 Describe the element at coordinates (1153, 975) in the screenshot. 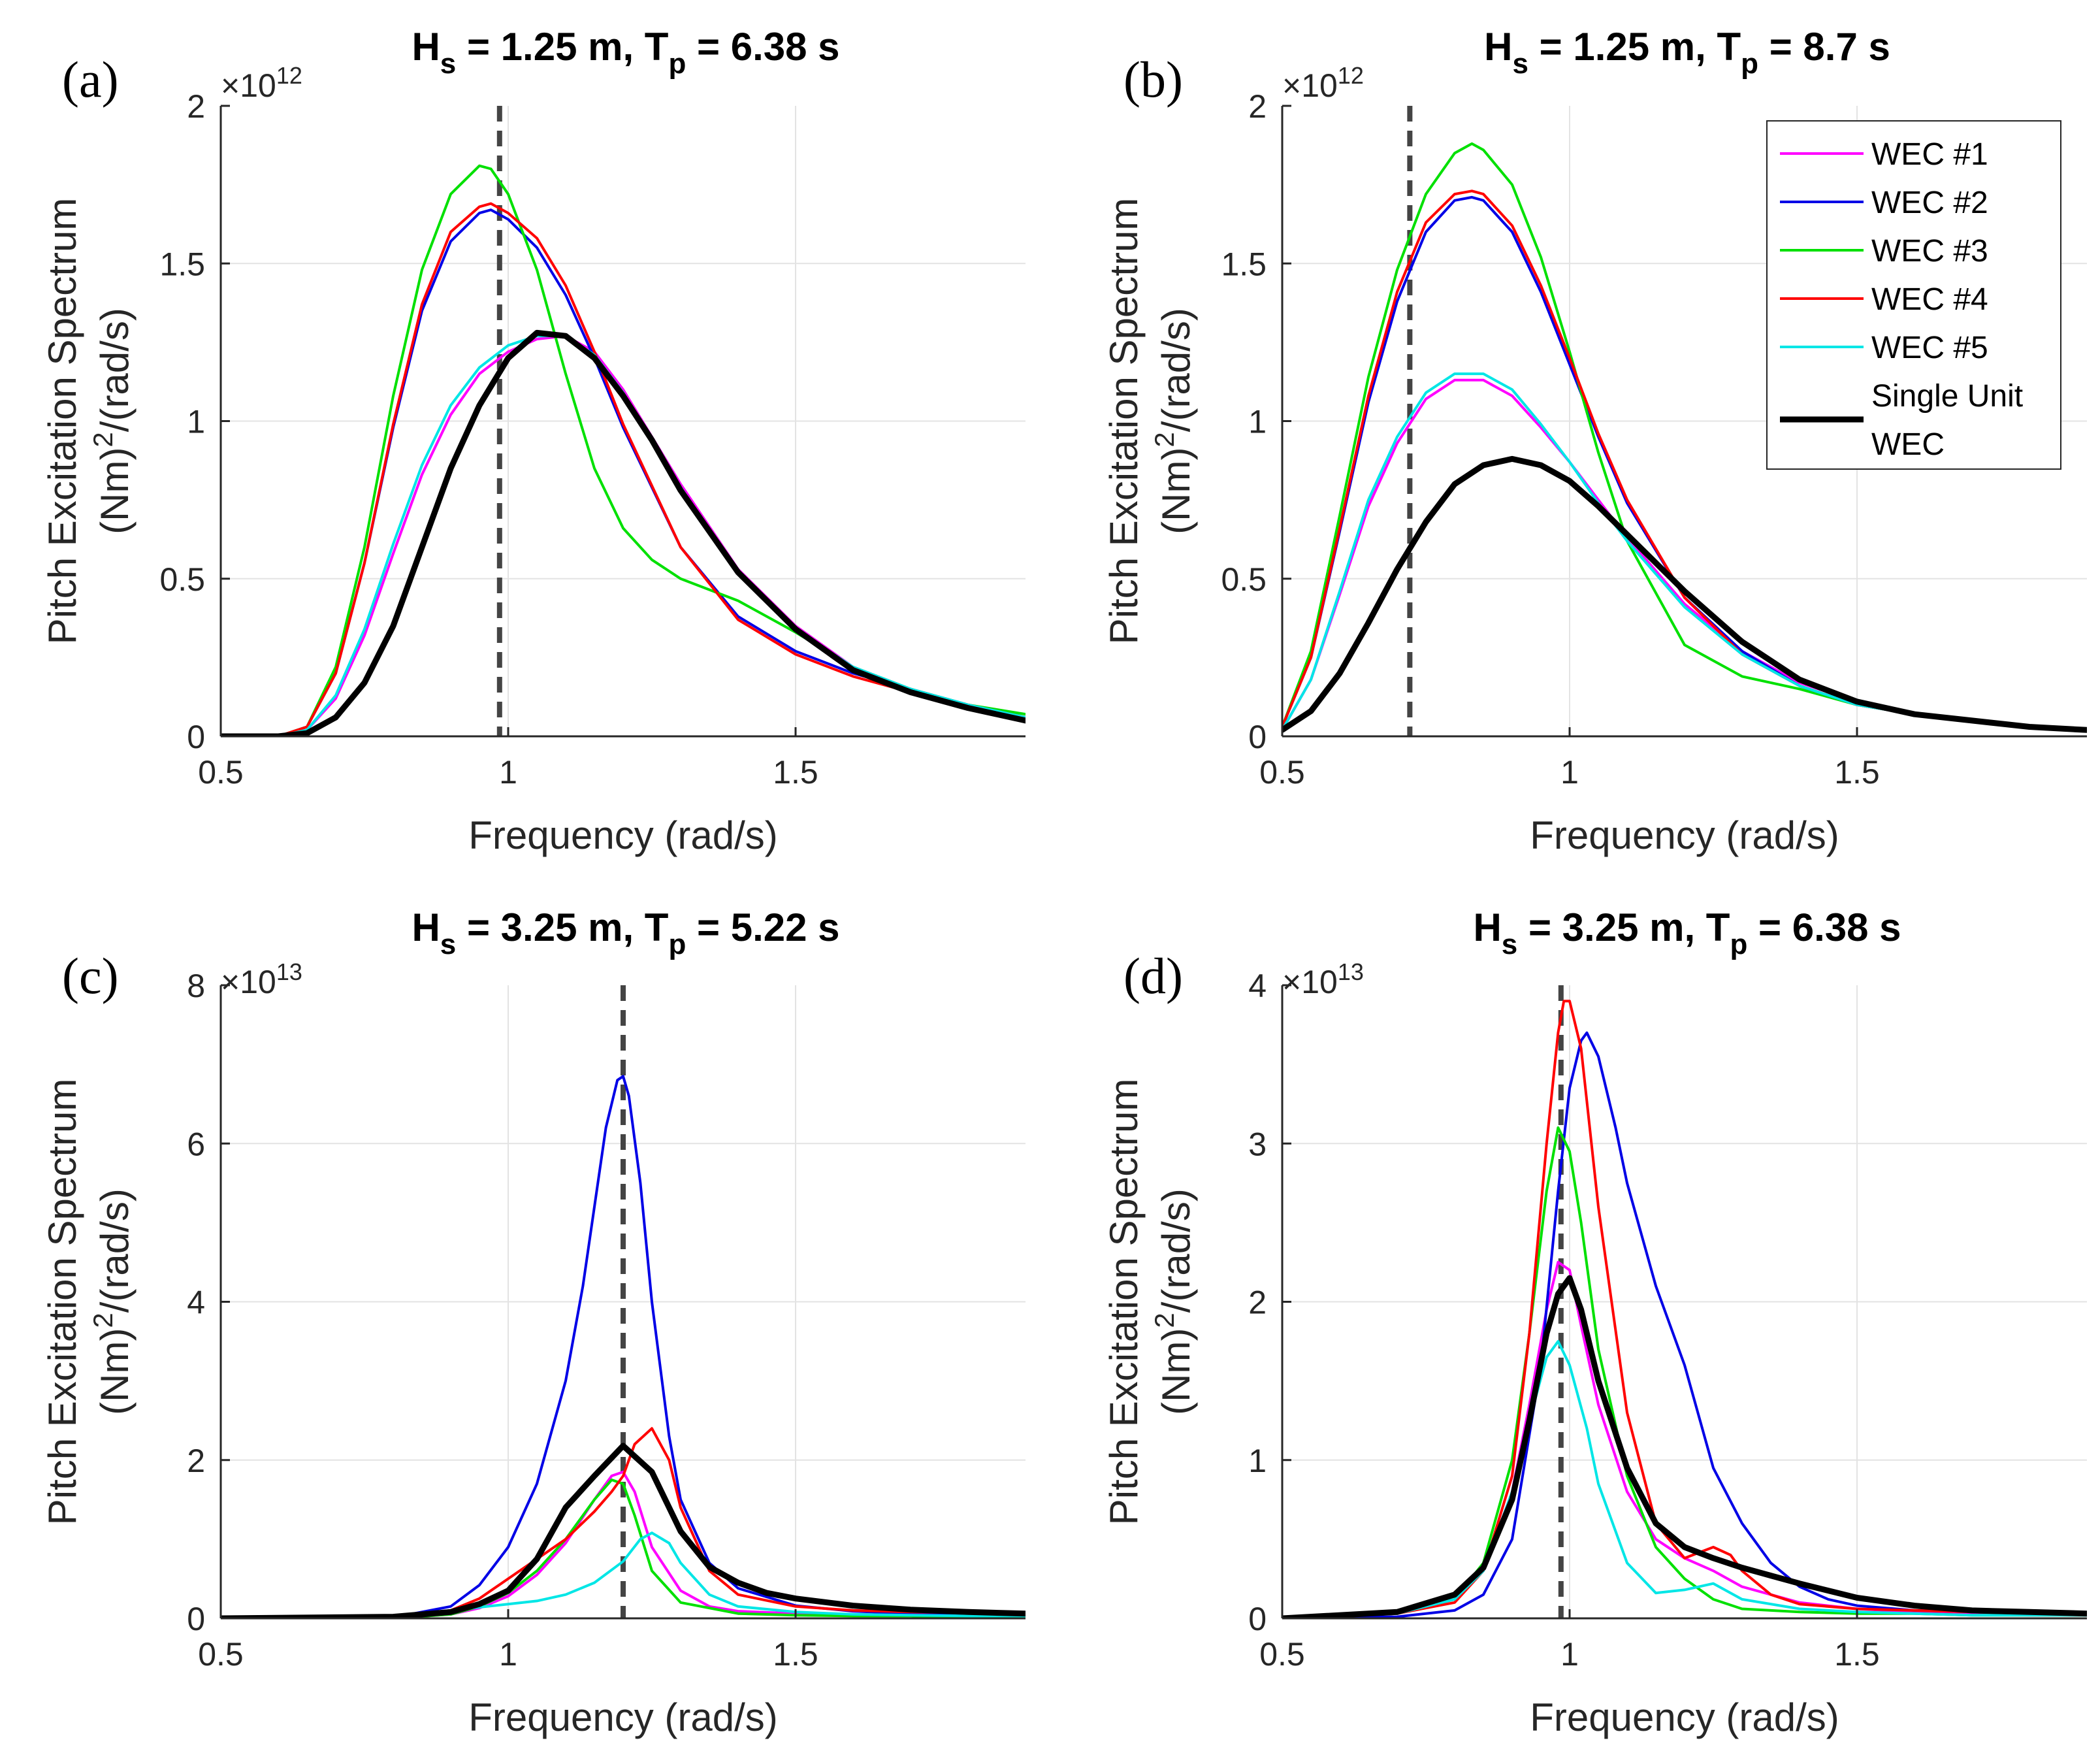

I see `panel-label: (d)` at that location.